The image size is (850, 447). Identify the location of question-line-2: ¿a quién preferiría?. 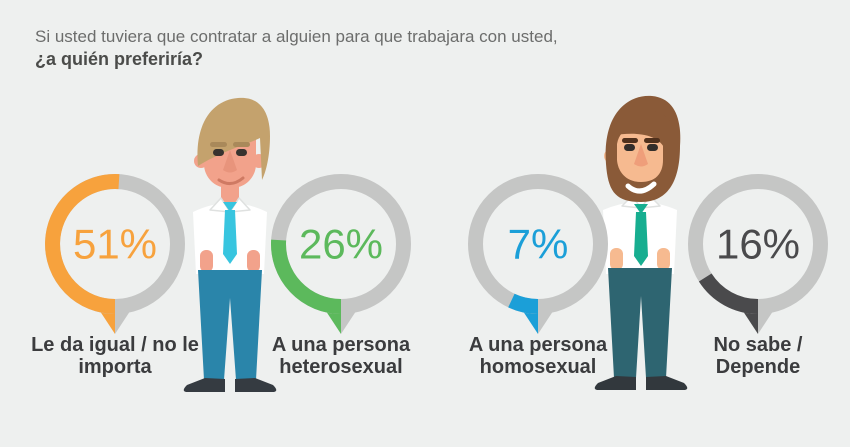
(119, 59).